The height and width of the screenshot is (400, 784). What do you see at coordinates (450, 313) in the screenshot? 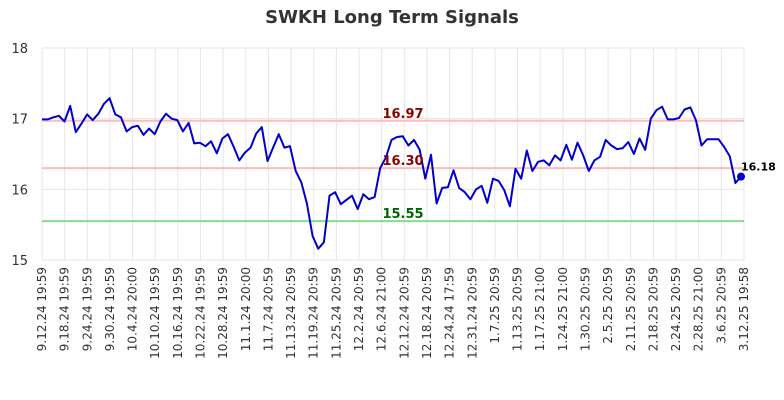
I see `x-tick-label: 12.24.24 17:59` at bounding box center [450, 313].